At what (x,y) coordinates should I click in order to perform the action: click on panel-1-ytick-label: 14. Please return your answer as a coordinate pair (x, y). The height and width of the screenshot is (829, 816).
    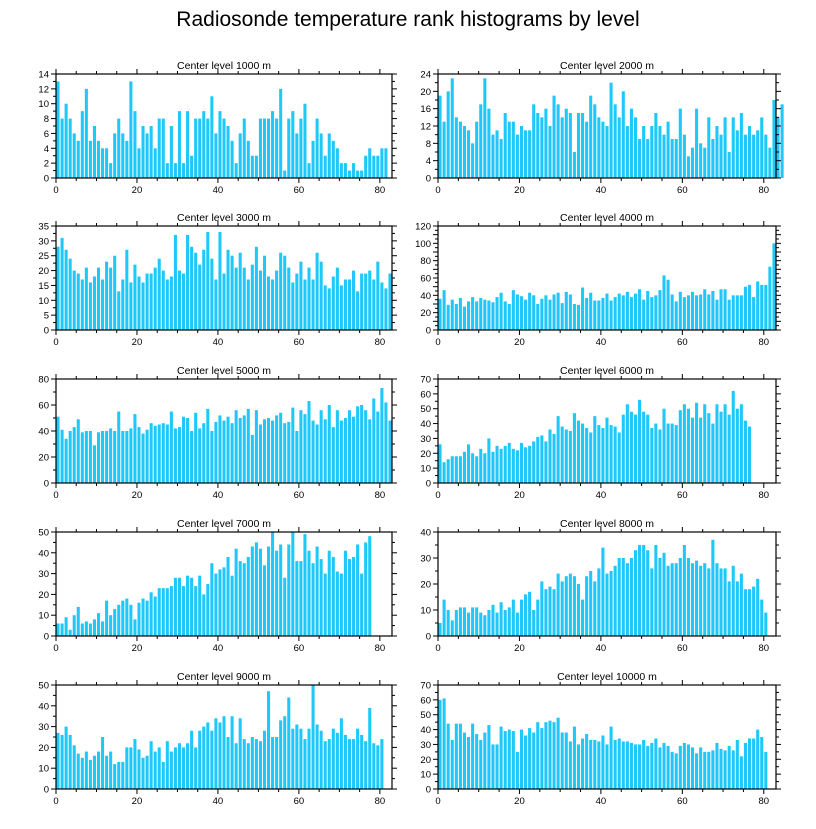
    Looking at the image, I should click on (43, 75).